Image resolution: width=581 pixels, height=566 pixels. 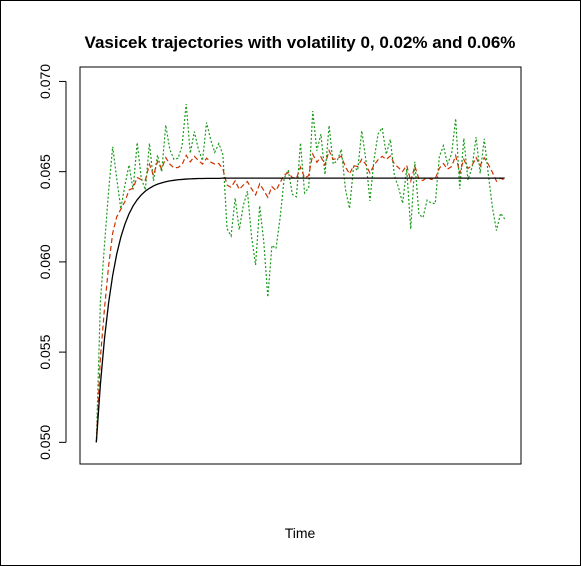 What do you see at coordinates (45, 81) in the screenshot?
I see `y-tick-label: 0.070` at bounding box center [45, 81].